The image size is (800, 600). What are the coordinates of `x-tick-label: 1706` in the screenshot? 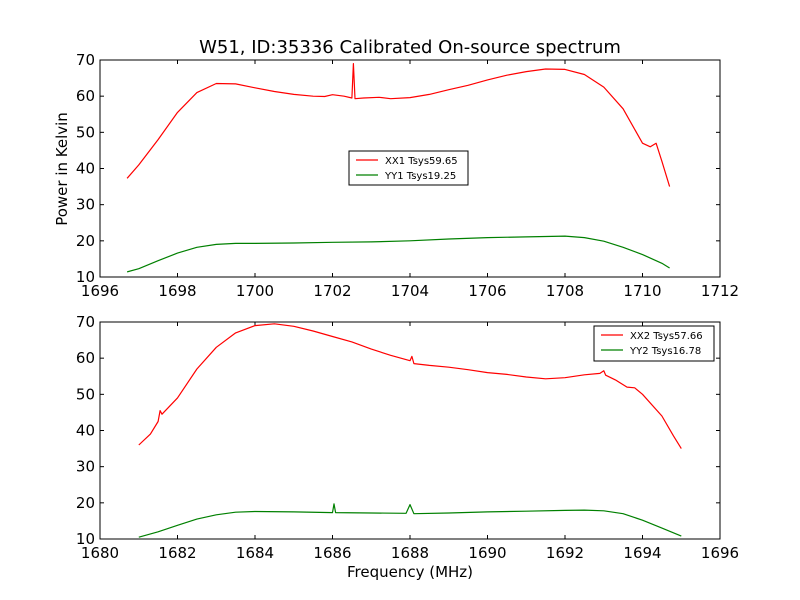 It's located at (487, 291).